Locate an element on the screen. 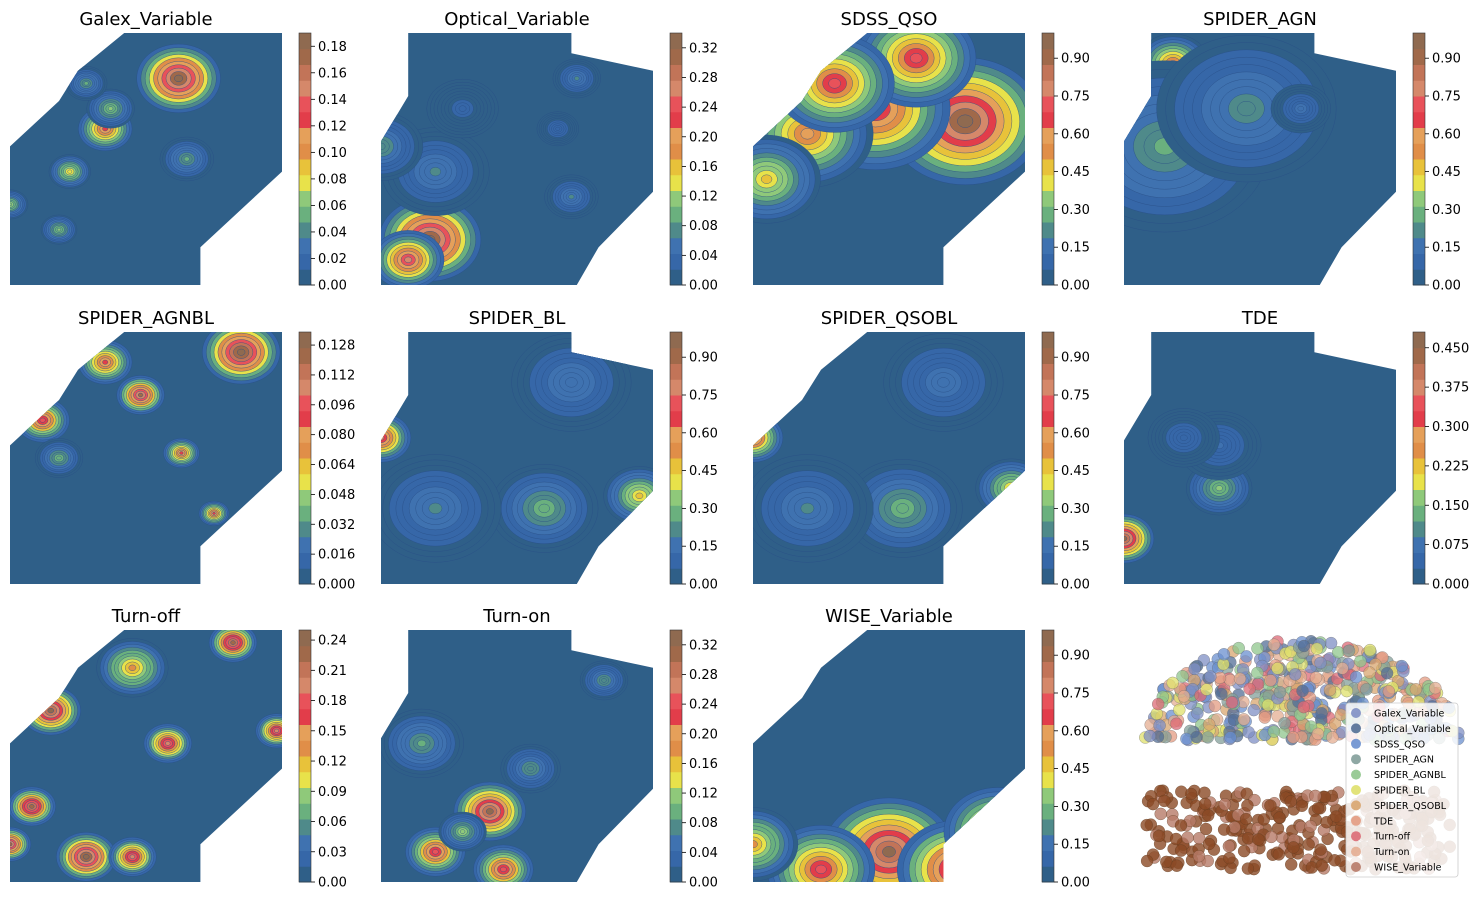 The height and width of the screenshot is (900, 1479). panel-title: SPIDER_AGNBL is located at coordinates (146, 318).